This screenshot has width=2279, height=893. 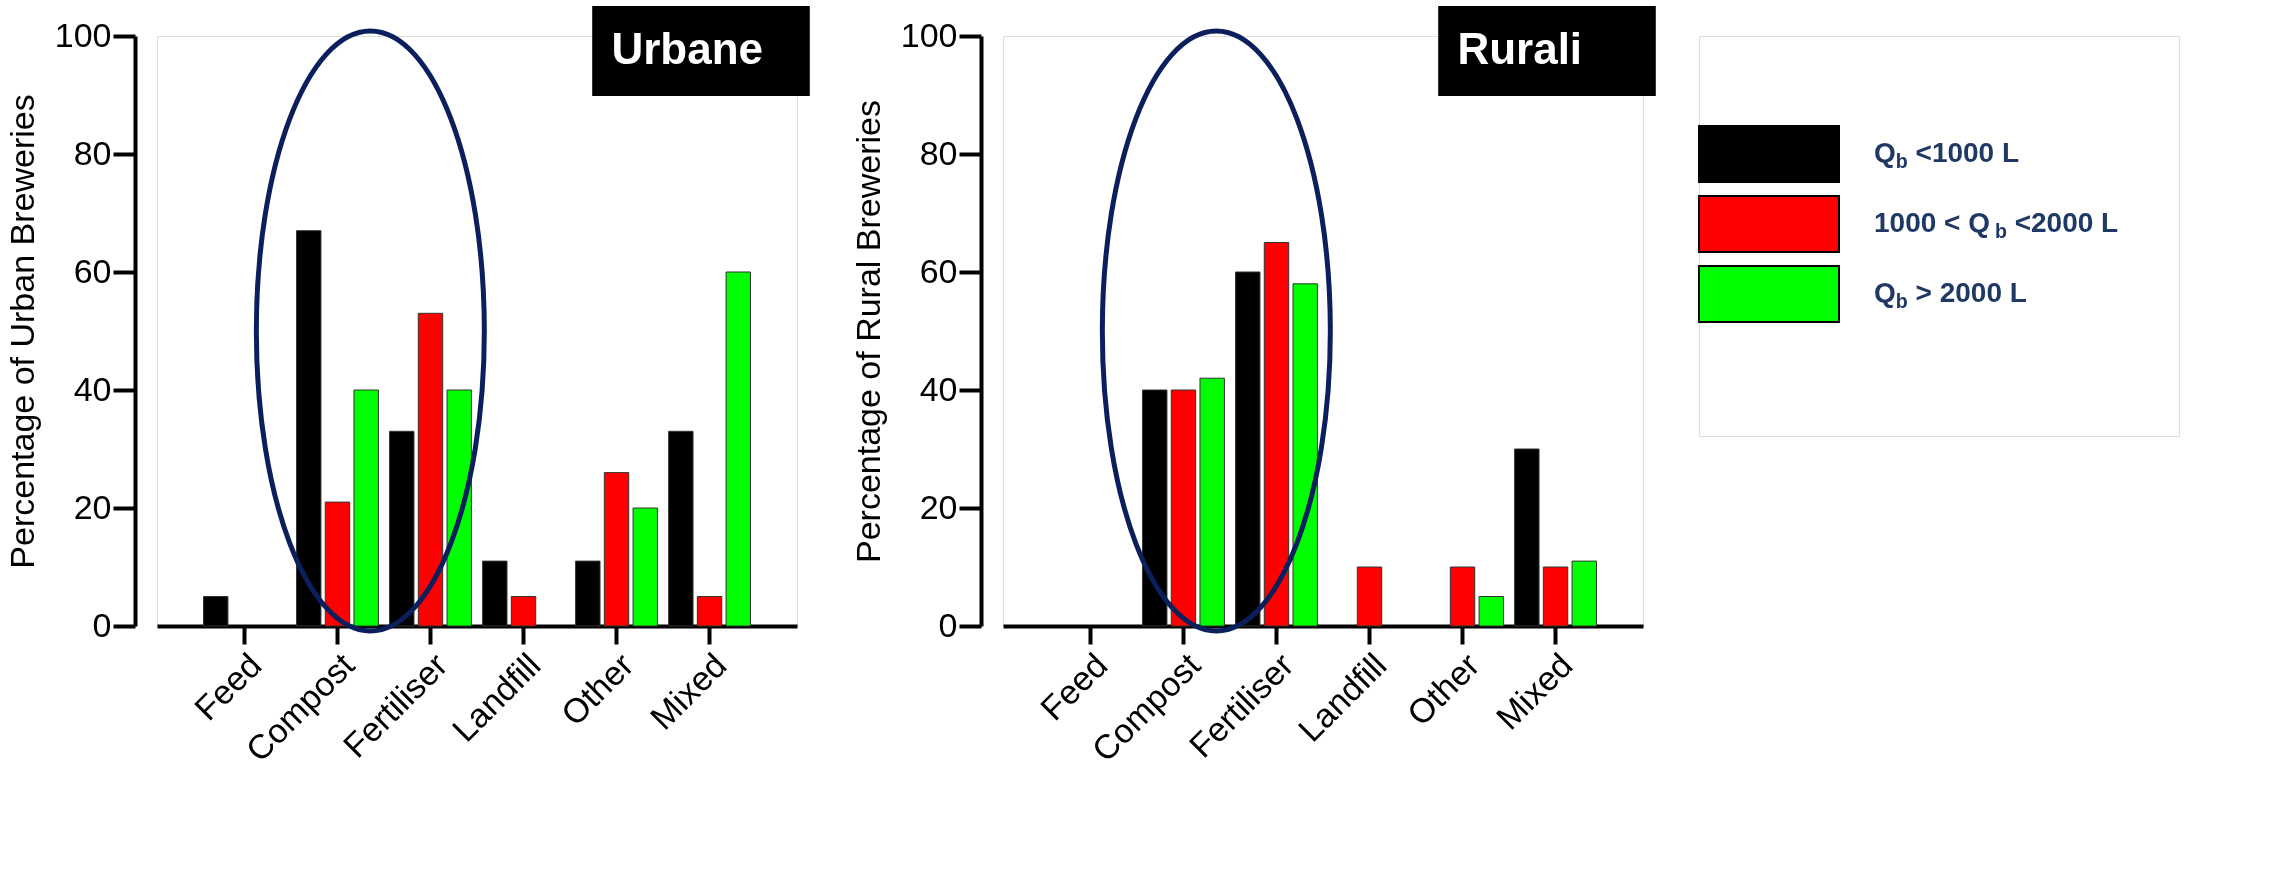 What do you see at coordinates (21, 331) in the screenshot?
I see `y-axis-title: Percentage of Urban Breweries` at bounding box center [21, 331].